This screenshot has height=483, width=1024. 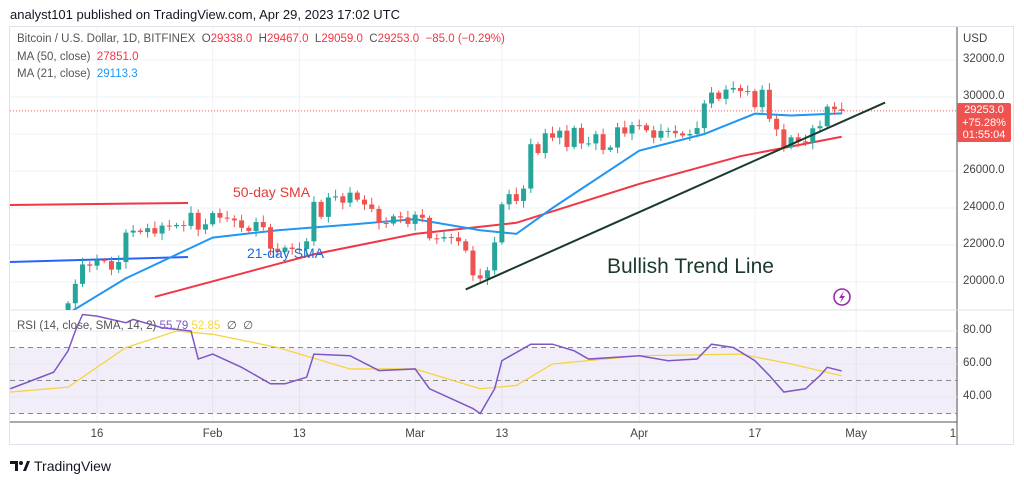 What do you see at coordinates (953, 434) in the screenshot?
I see `time-tick-label: 1` at bounding box center [953, 434].